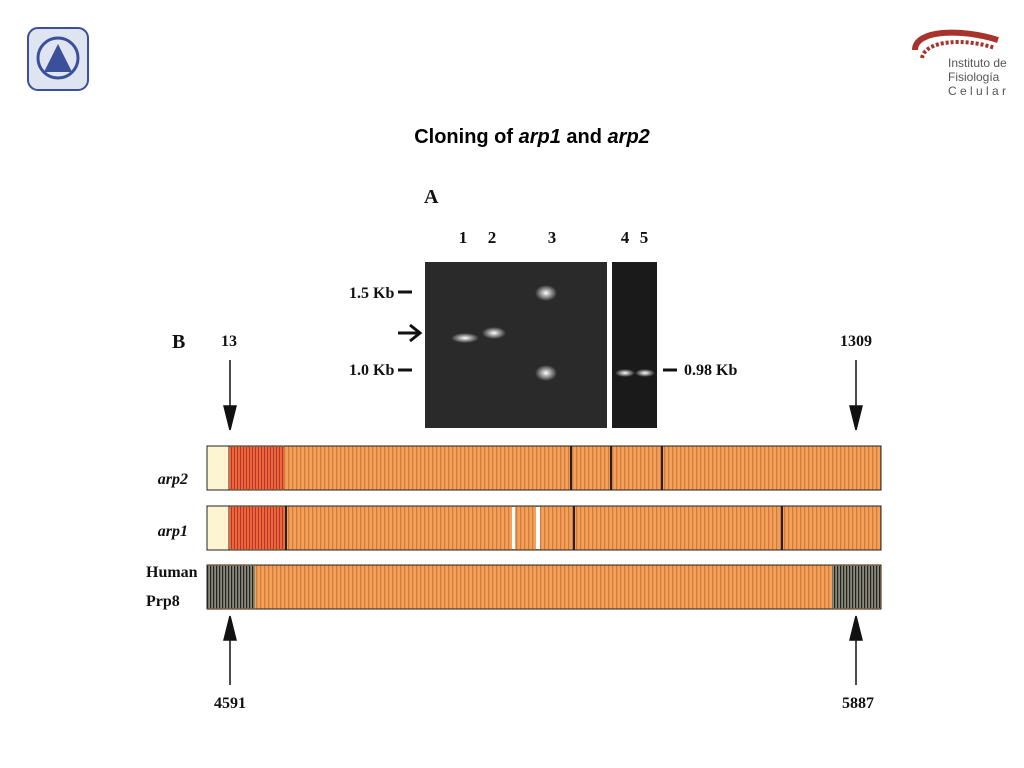 The image size is (1024, 768). I want to click on position-label: 13, so click(229, 341).